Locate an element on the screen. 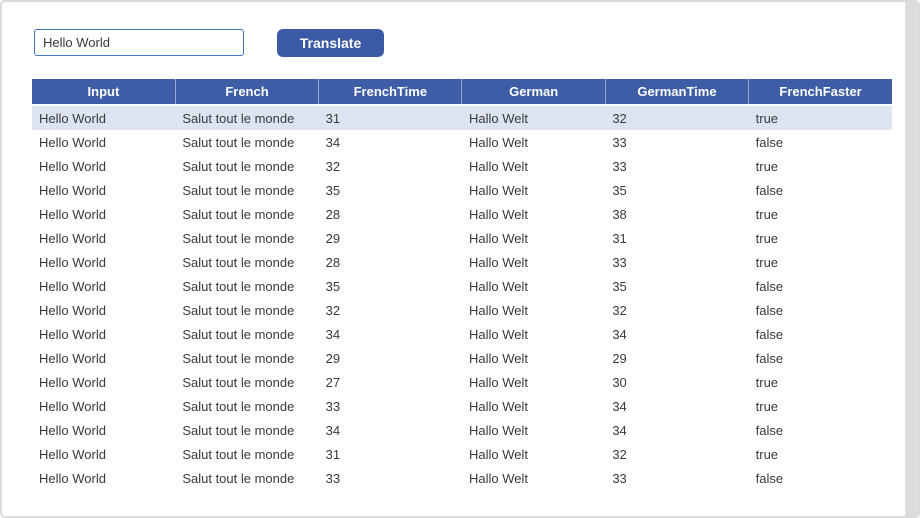 This screenshot has width=920, height=518. table-cell-germantime: 38 is located at coordinates (619, 214).